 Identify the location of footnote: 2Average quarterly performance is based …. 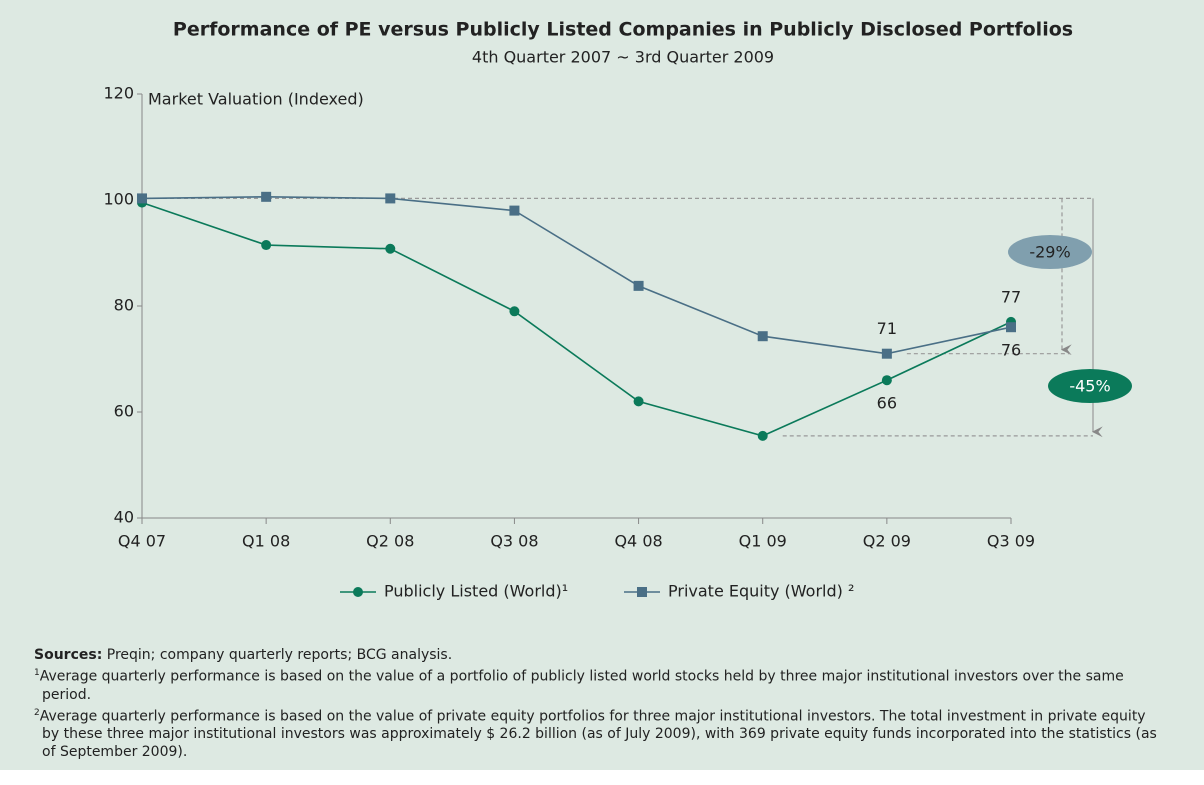
(599, 733).